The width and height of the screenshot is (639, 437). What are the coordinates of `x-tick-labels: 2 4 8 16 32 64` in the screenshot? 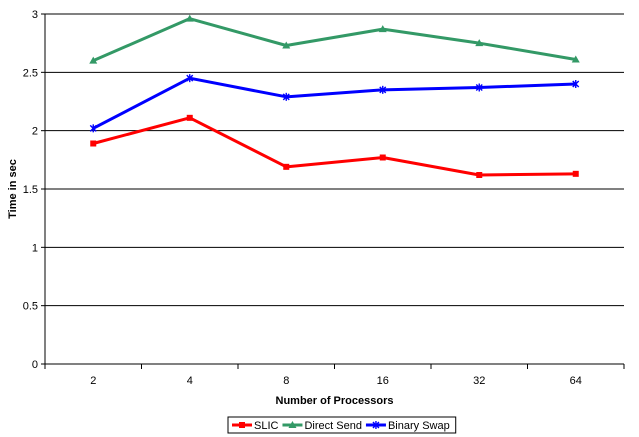 It's located at (336, 381).